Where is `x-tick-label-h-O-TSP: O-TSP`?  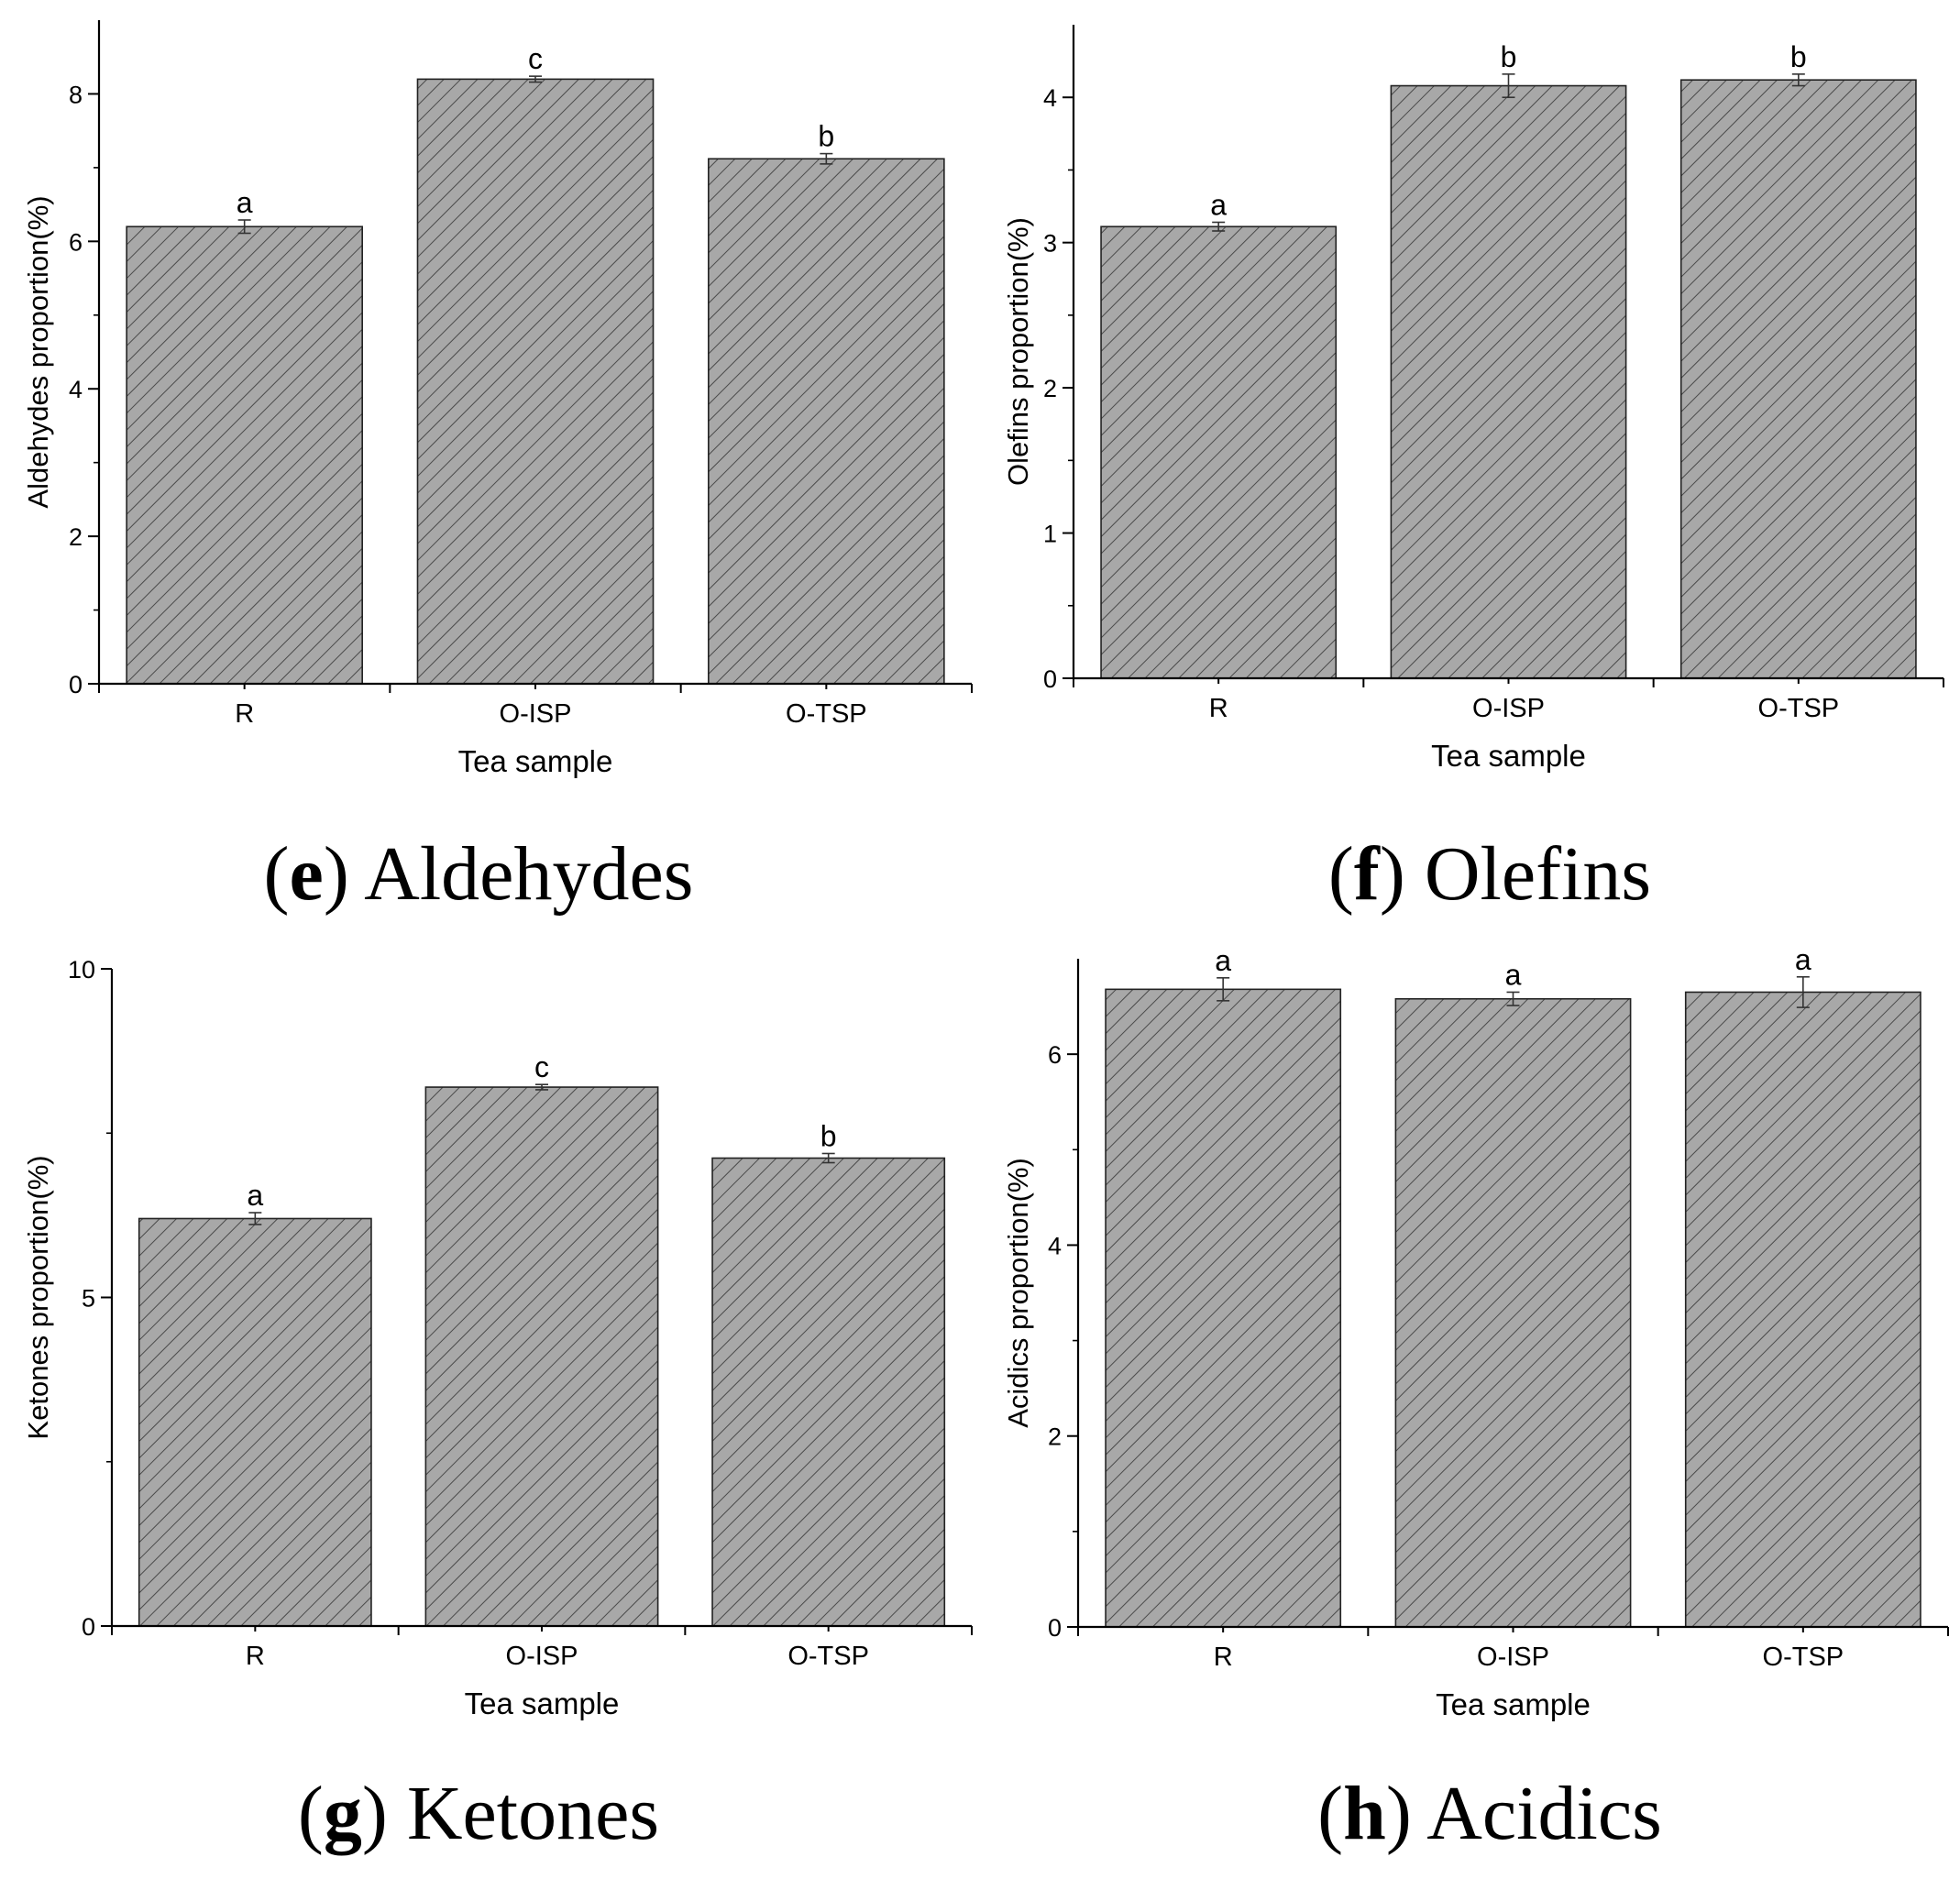 x-tick-label-h-O-TSP: O-TSP is located at coordinates (1804, 1657).